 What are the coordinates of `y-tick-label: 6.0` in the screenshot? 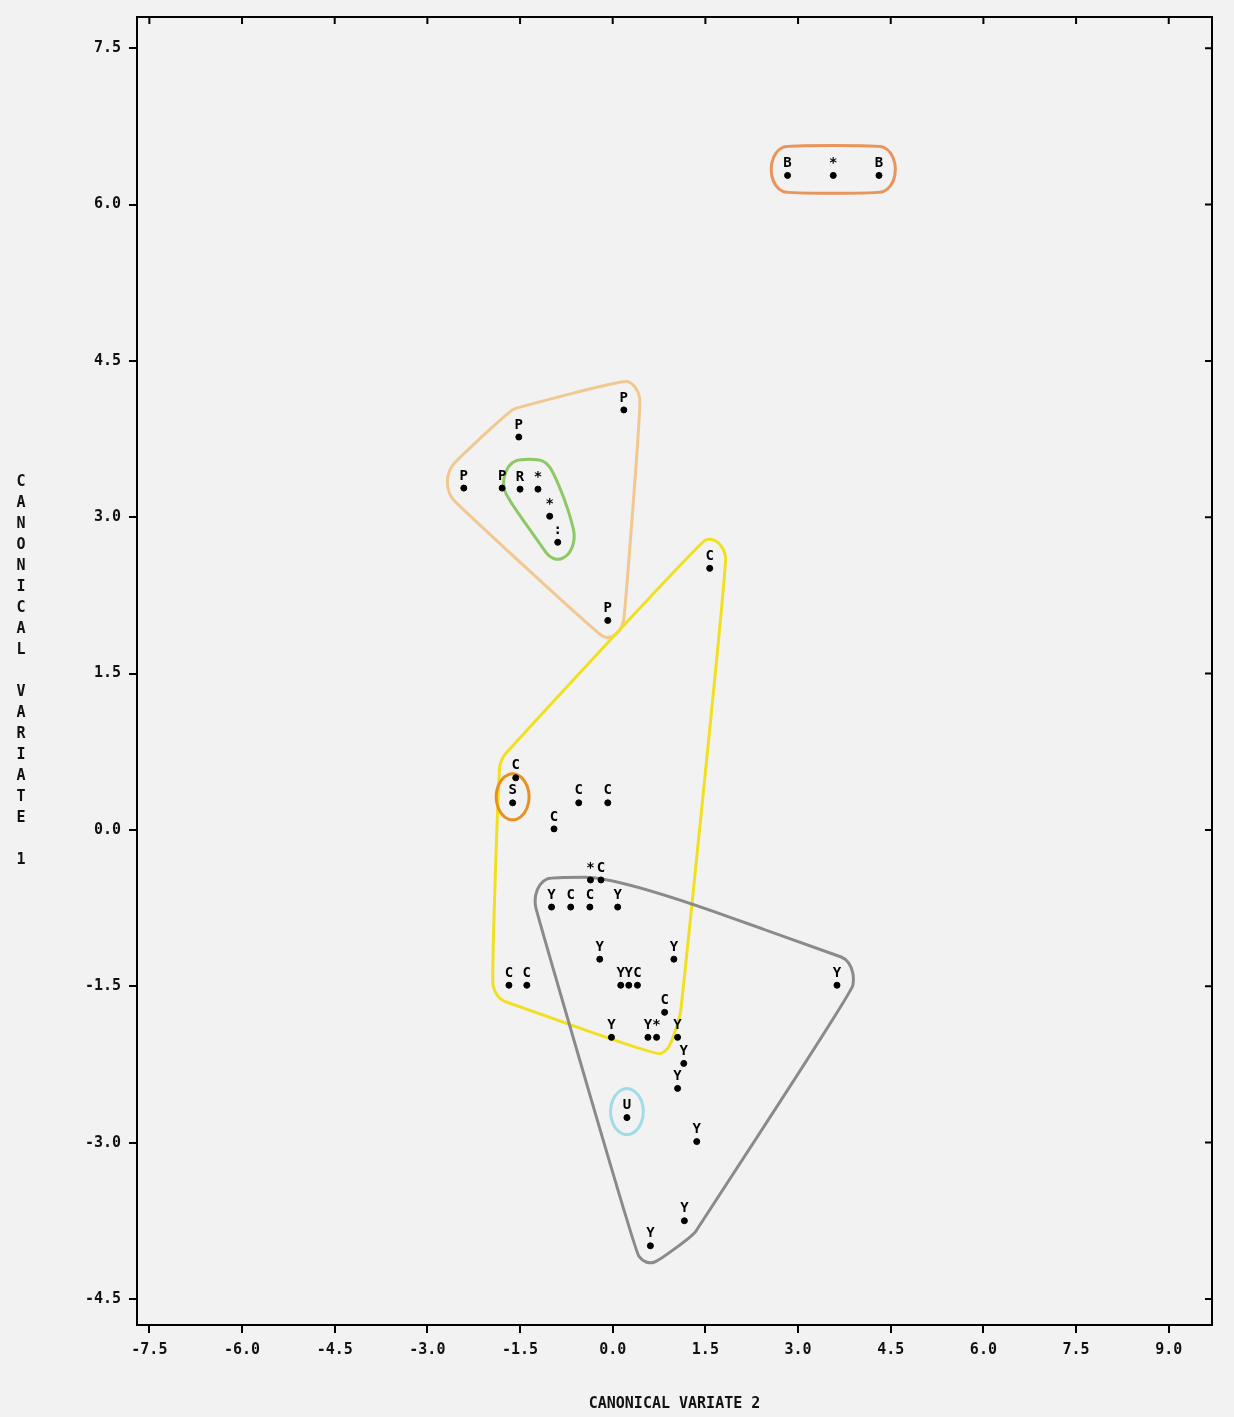 It's located at (107, 203).